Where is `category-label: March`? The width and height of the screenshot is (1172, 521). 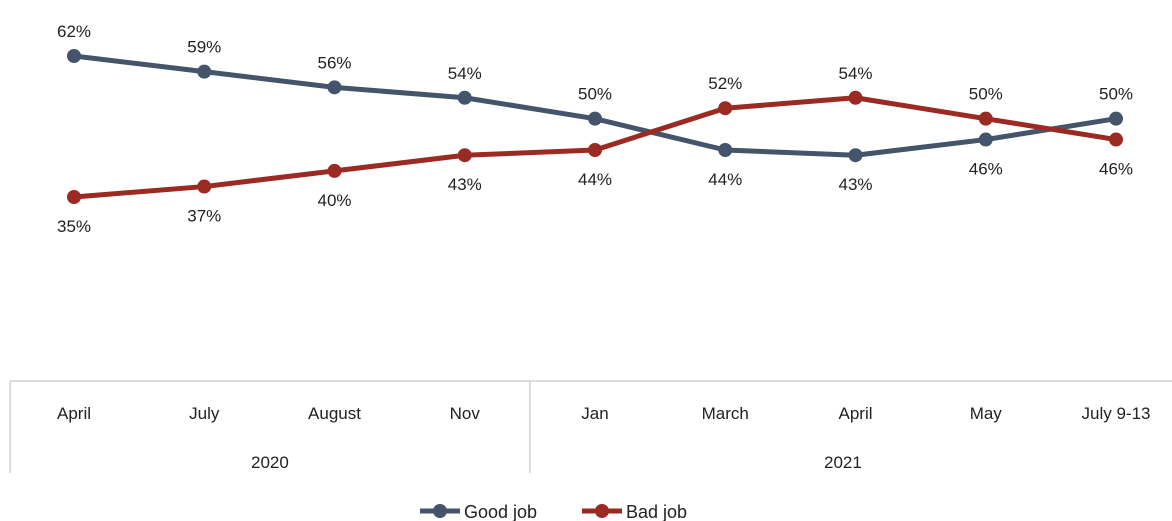
category-label: March is located at coordinates (725, 413).